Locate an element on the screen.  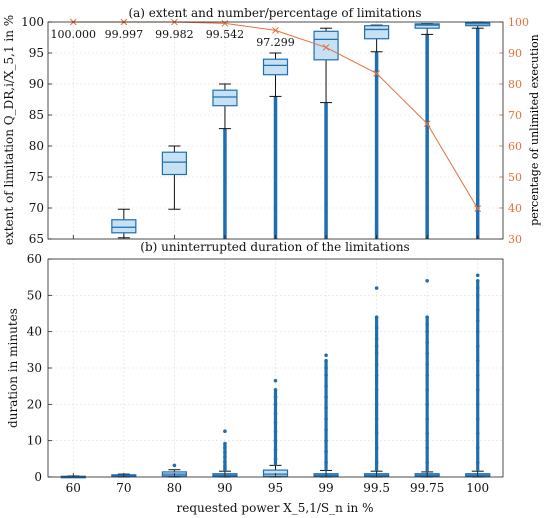
y-tick-label: 10 is located at coordinates (34, 441).